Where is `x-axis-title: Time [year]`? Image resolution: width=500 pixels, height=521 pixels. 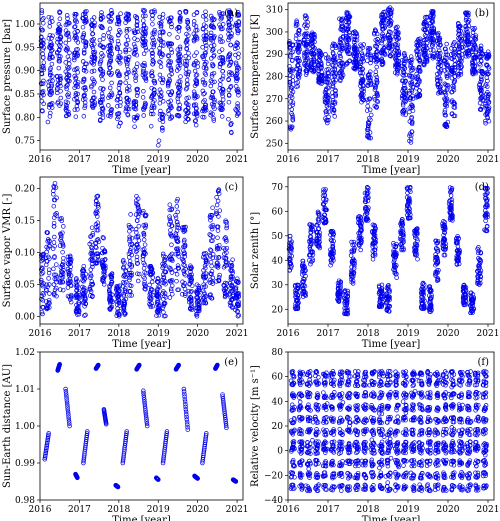
x-axis-title: Time [year] is located at coordinates (391, 170).